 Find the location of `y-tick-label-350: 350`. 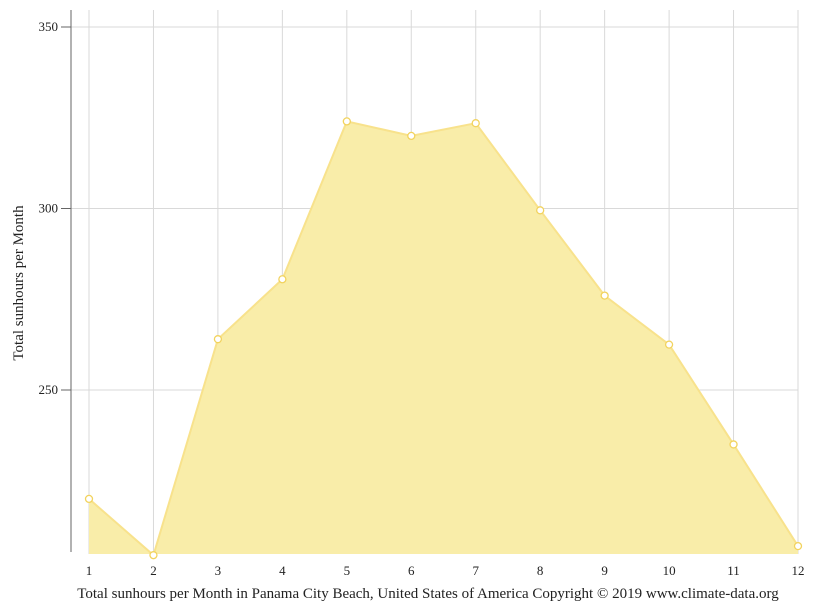

y-tick-label-350: 350 is located at coordinates (49, 26).